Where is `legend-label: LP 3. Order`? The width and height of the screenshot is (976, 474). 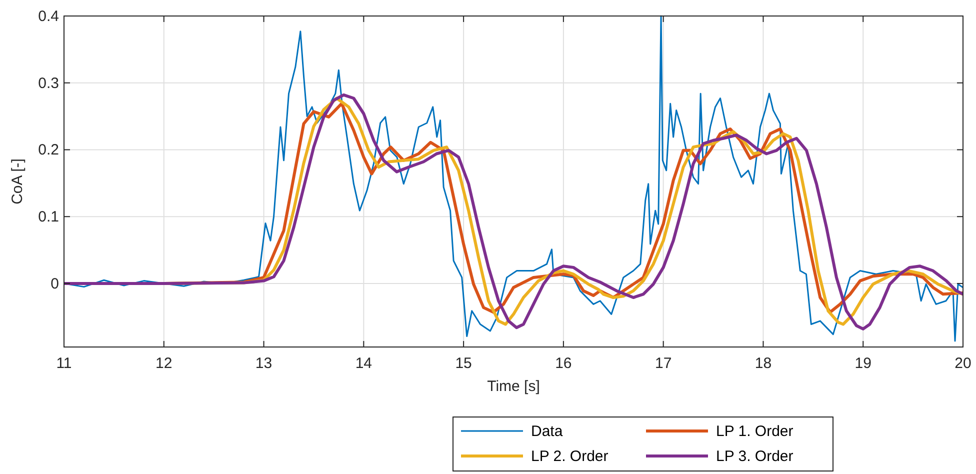
legend-label: LP 3. Order is located at coordinates (755, 456).